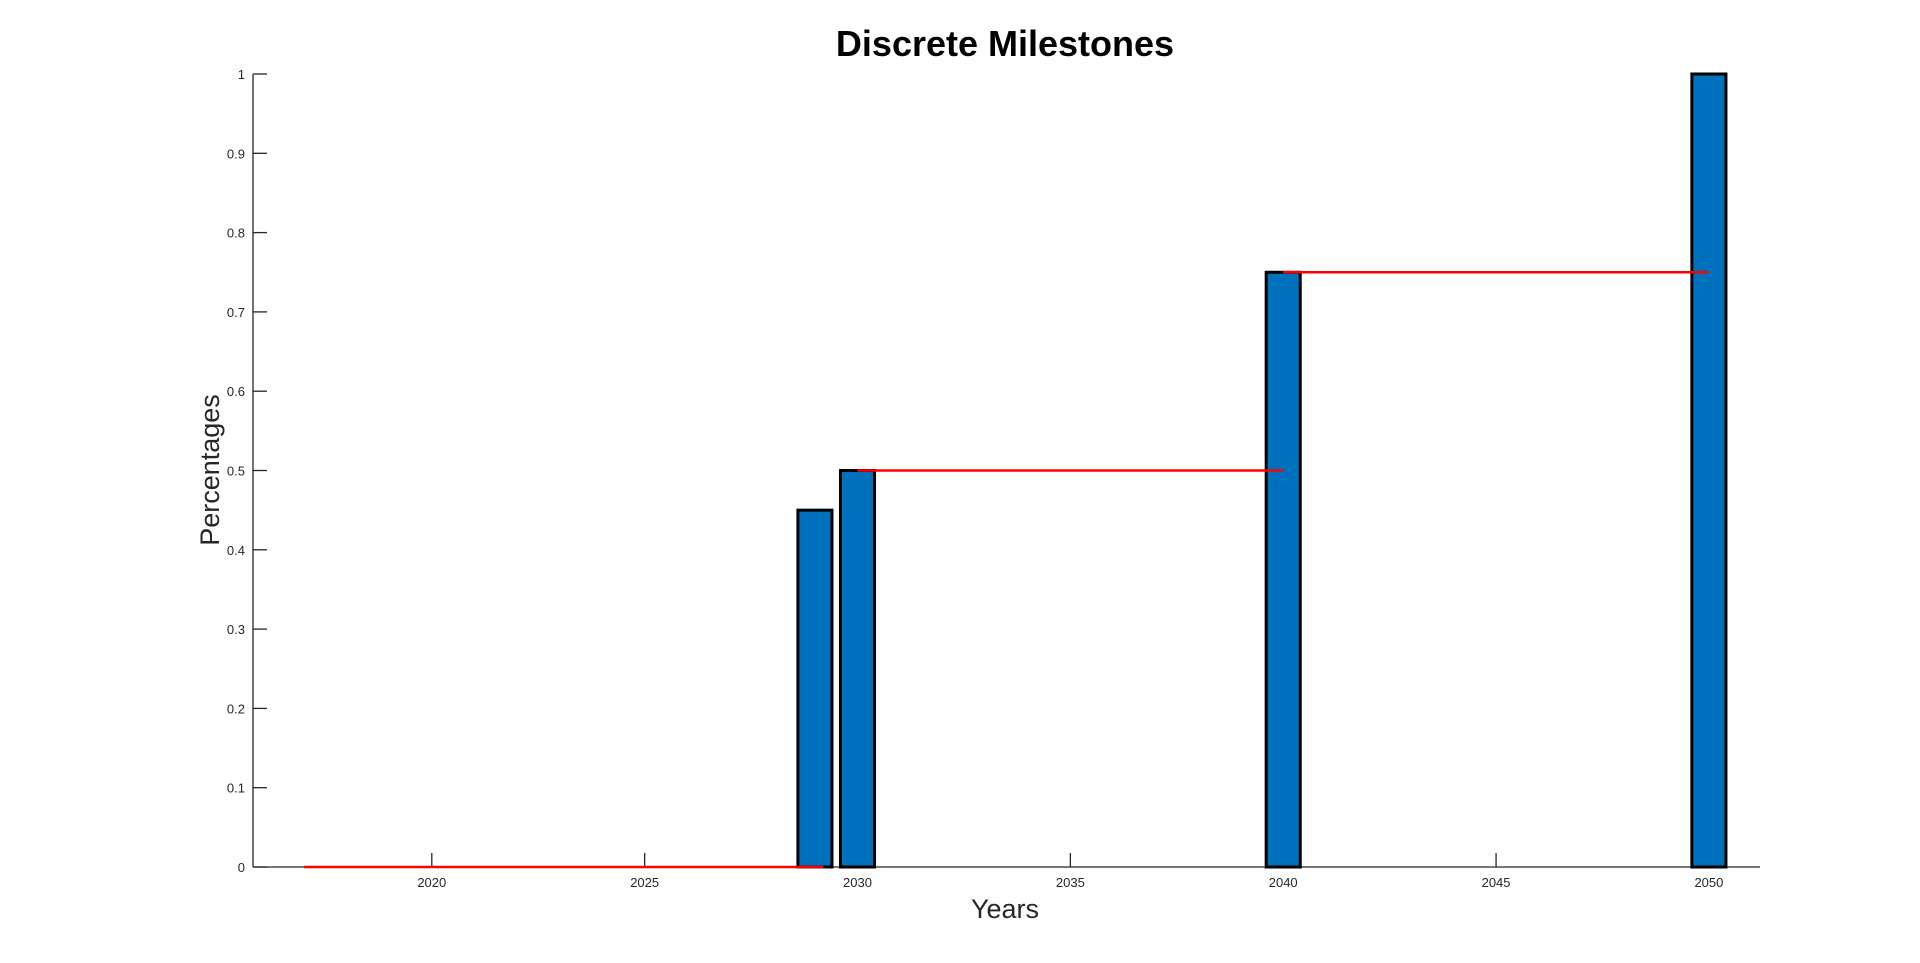 This screenshot has height=963, width=1920. I want to click on y-tick-label: 0.7, so click(236, 312).